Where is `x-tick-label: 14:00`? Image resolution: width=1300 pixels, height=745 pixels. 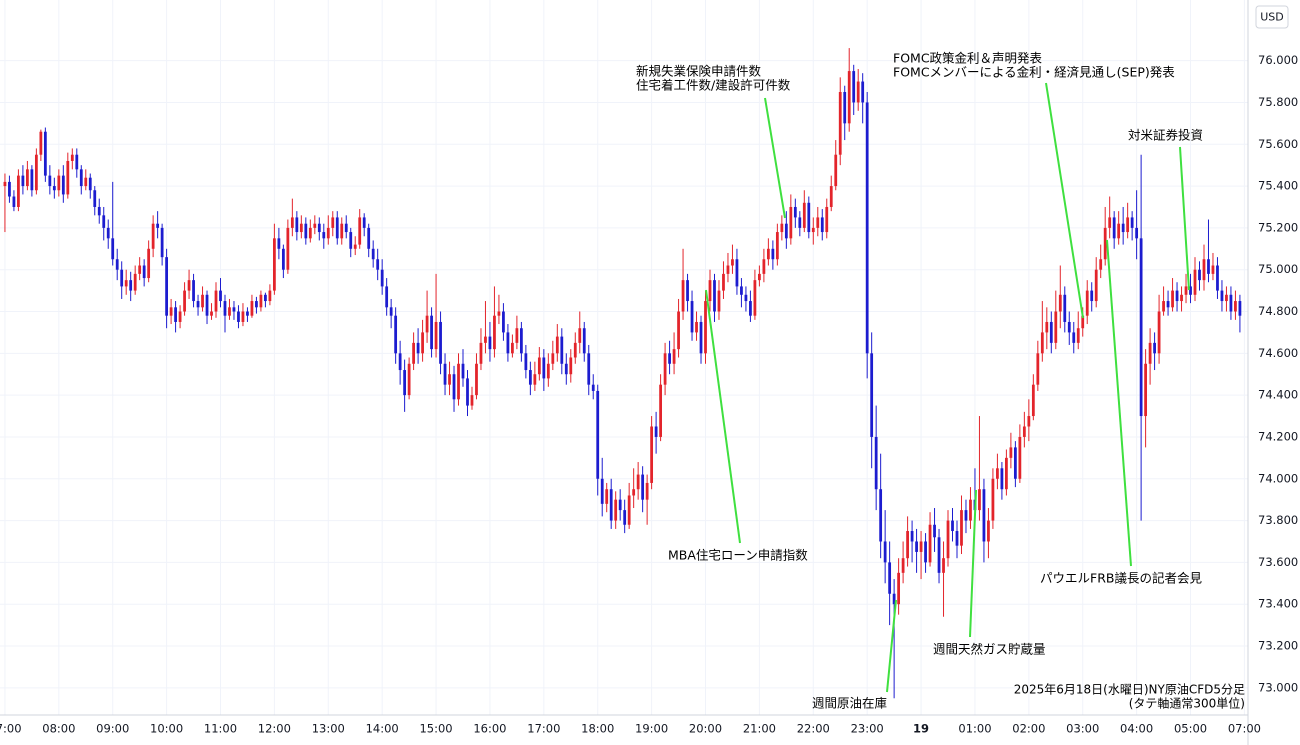
x-tick-label: 14:00 is located at coordinates (382, 729).